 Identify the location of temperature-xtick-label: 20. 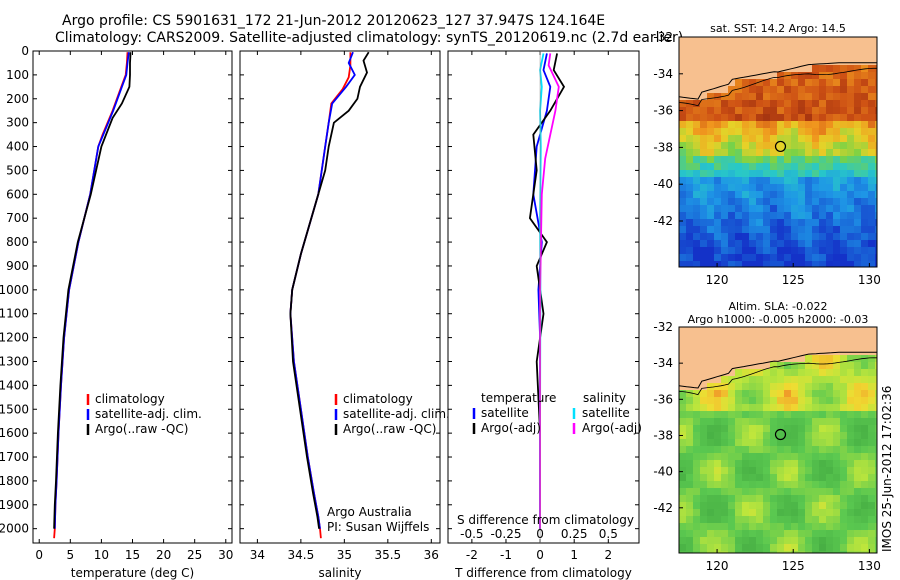
(163, 555).